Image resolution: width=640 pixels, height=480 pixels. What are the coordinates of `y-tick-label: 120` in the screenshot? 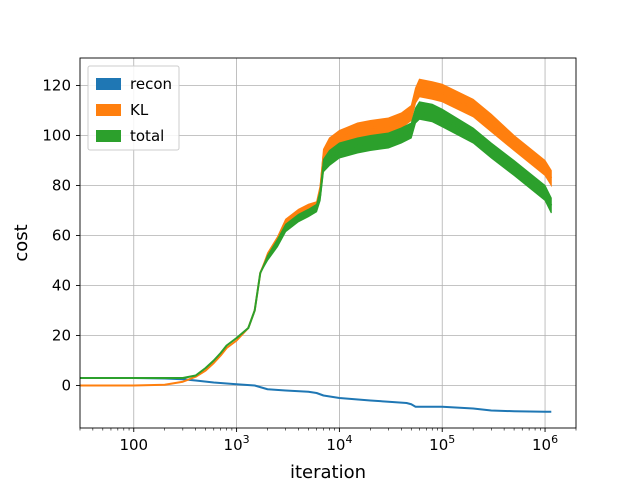 It's located at (56, 86).